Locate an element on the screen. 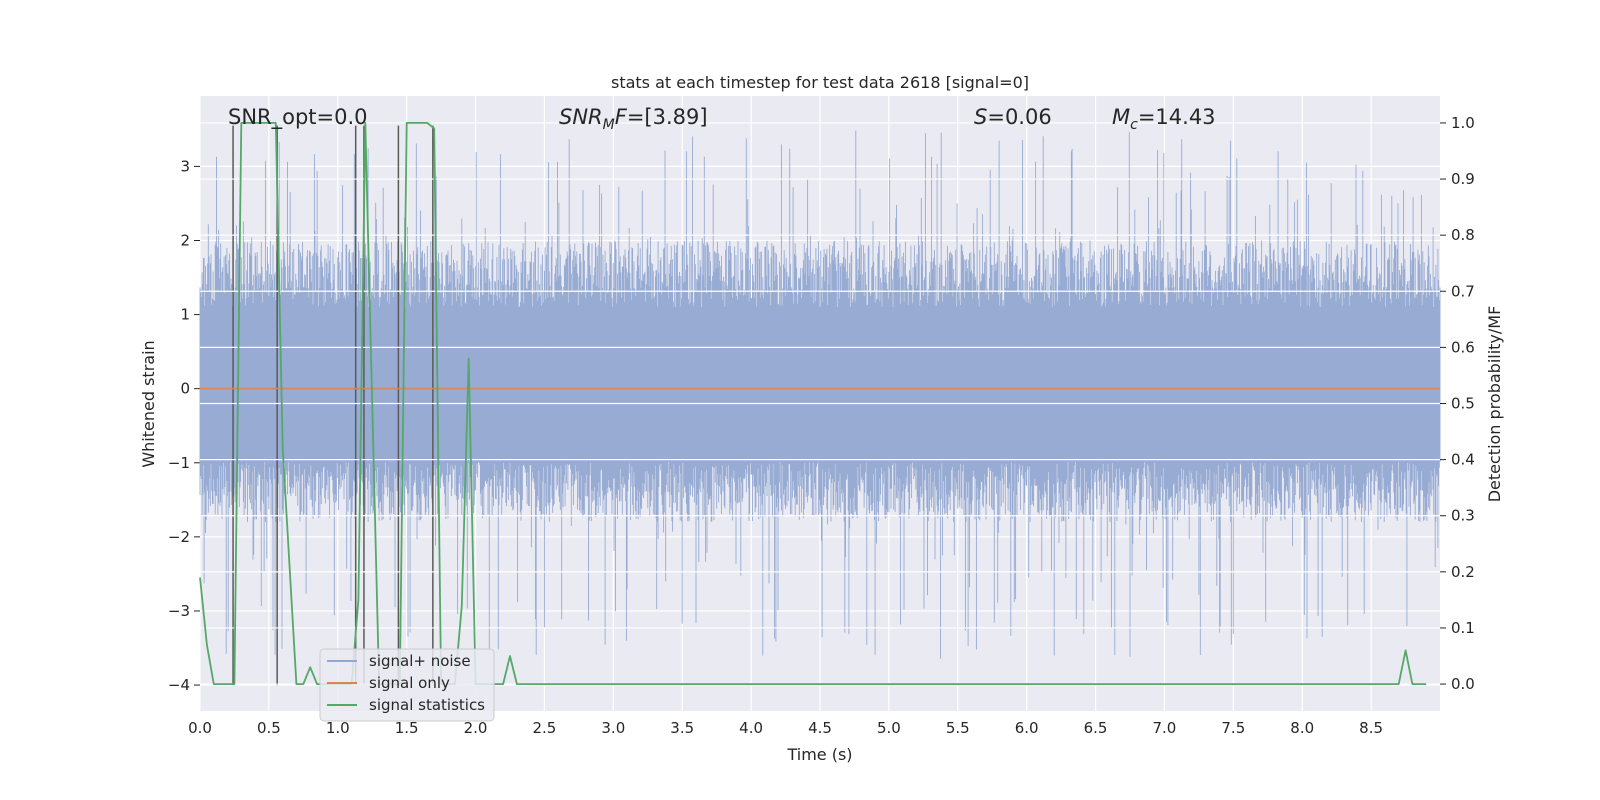  legend-label-signal: signal only is located at coordinates (409, 683).